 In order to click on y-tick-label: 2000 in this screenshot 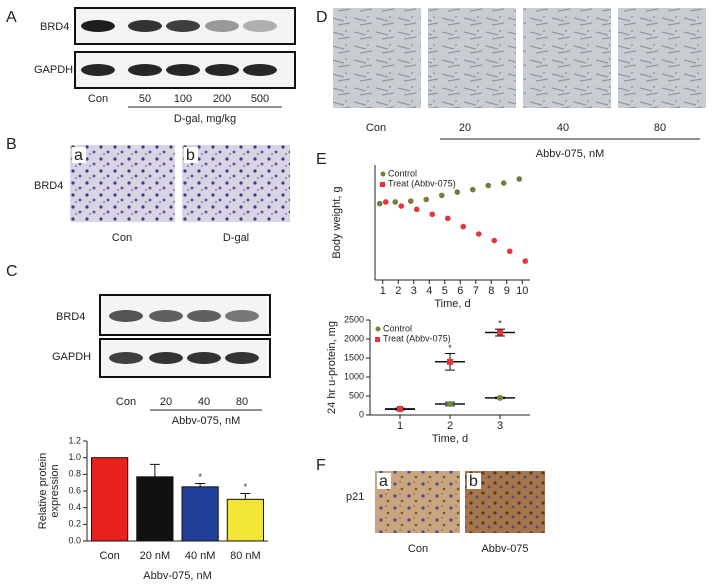, I will do `click(354, 338)`.